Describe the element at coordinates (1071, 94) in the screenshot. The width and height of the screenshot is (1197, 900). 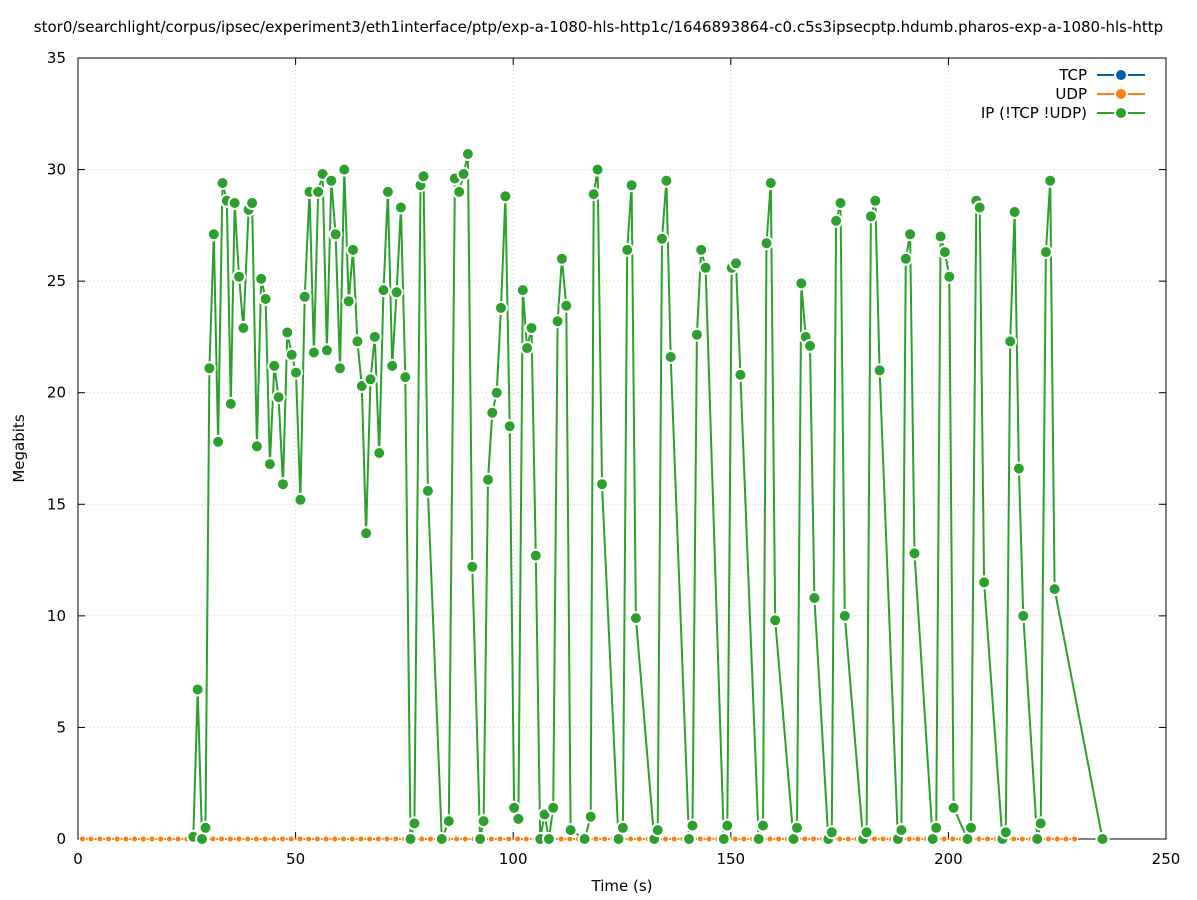
I see `legend-label: UDP` at that location.